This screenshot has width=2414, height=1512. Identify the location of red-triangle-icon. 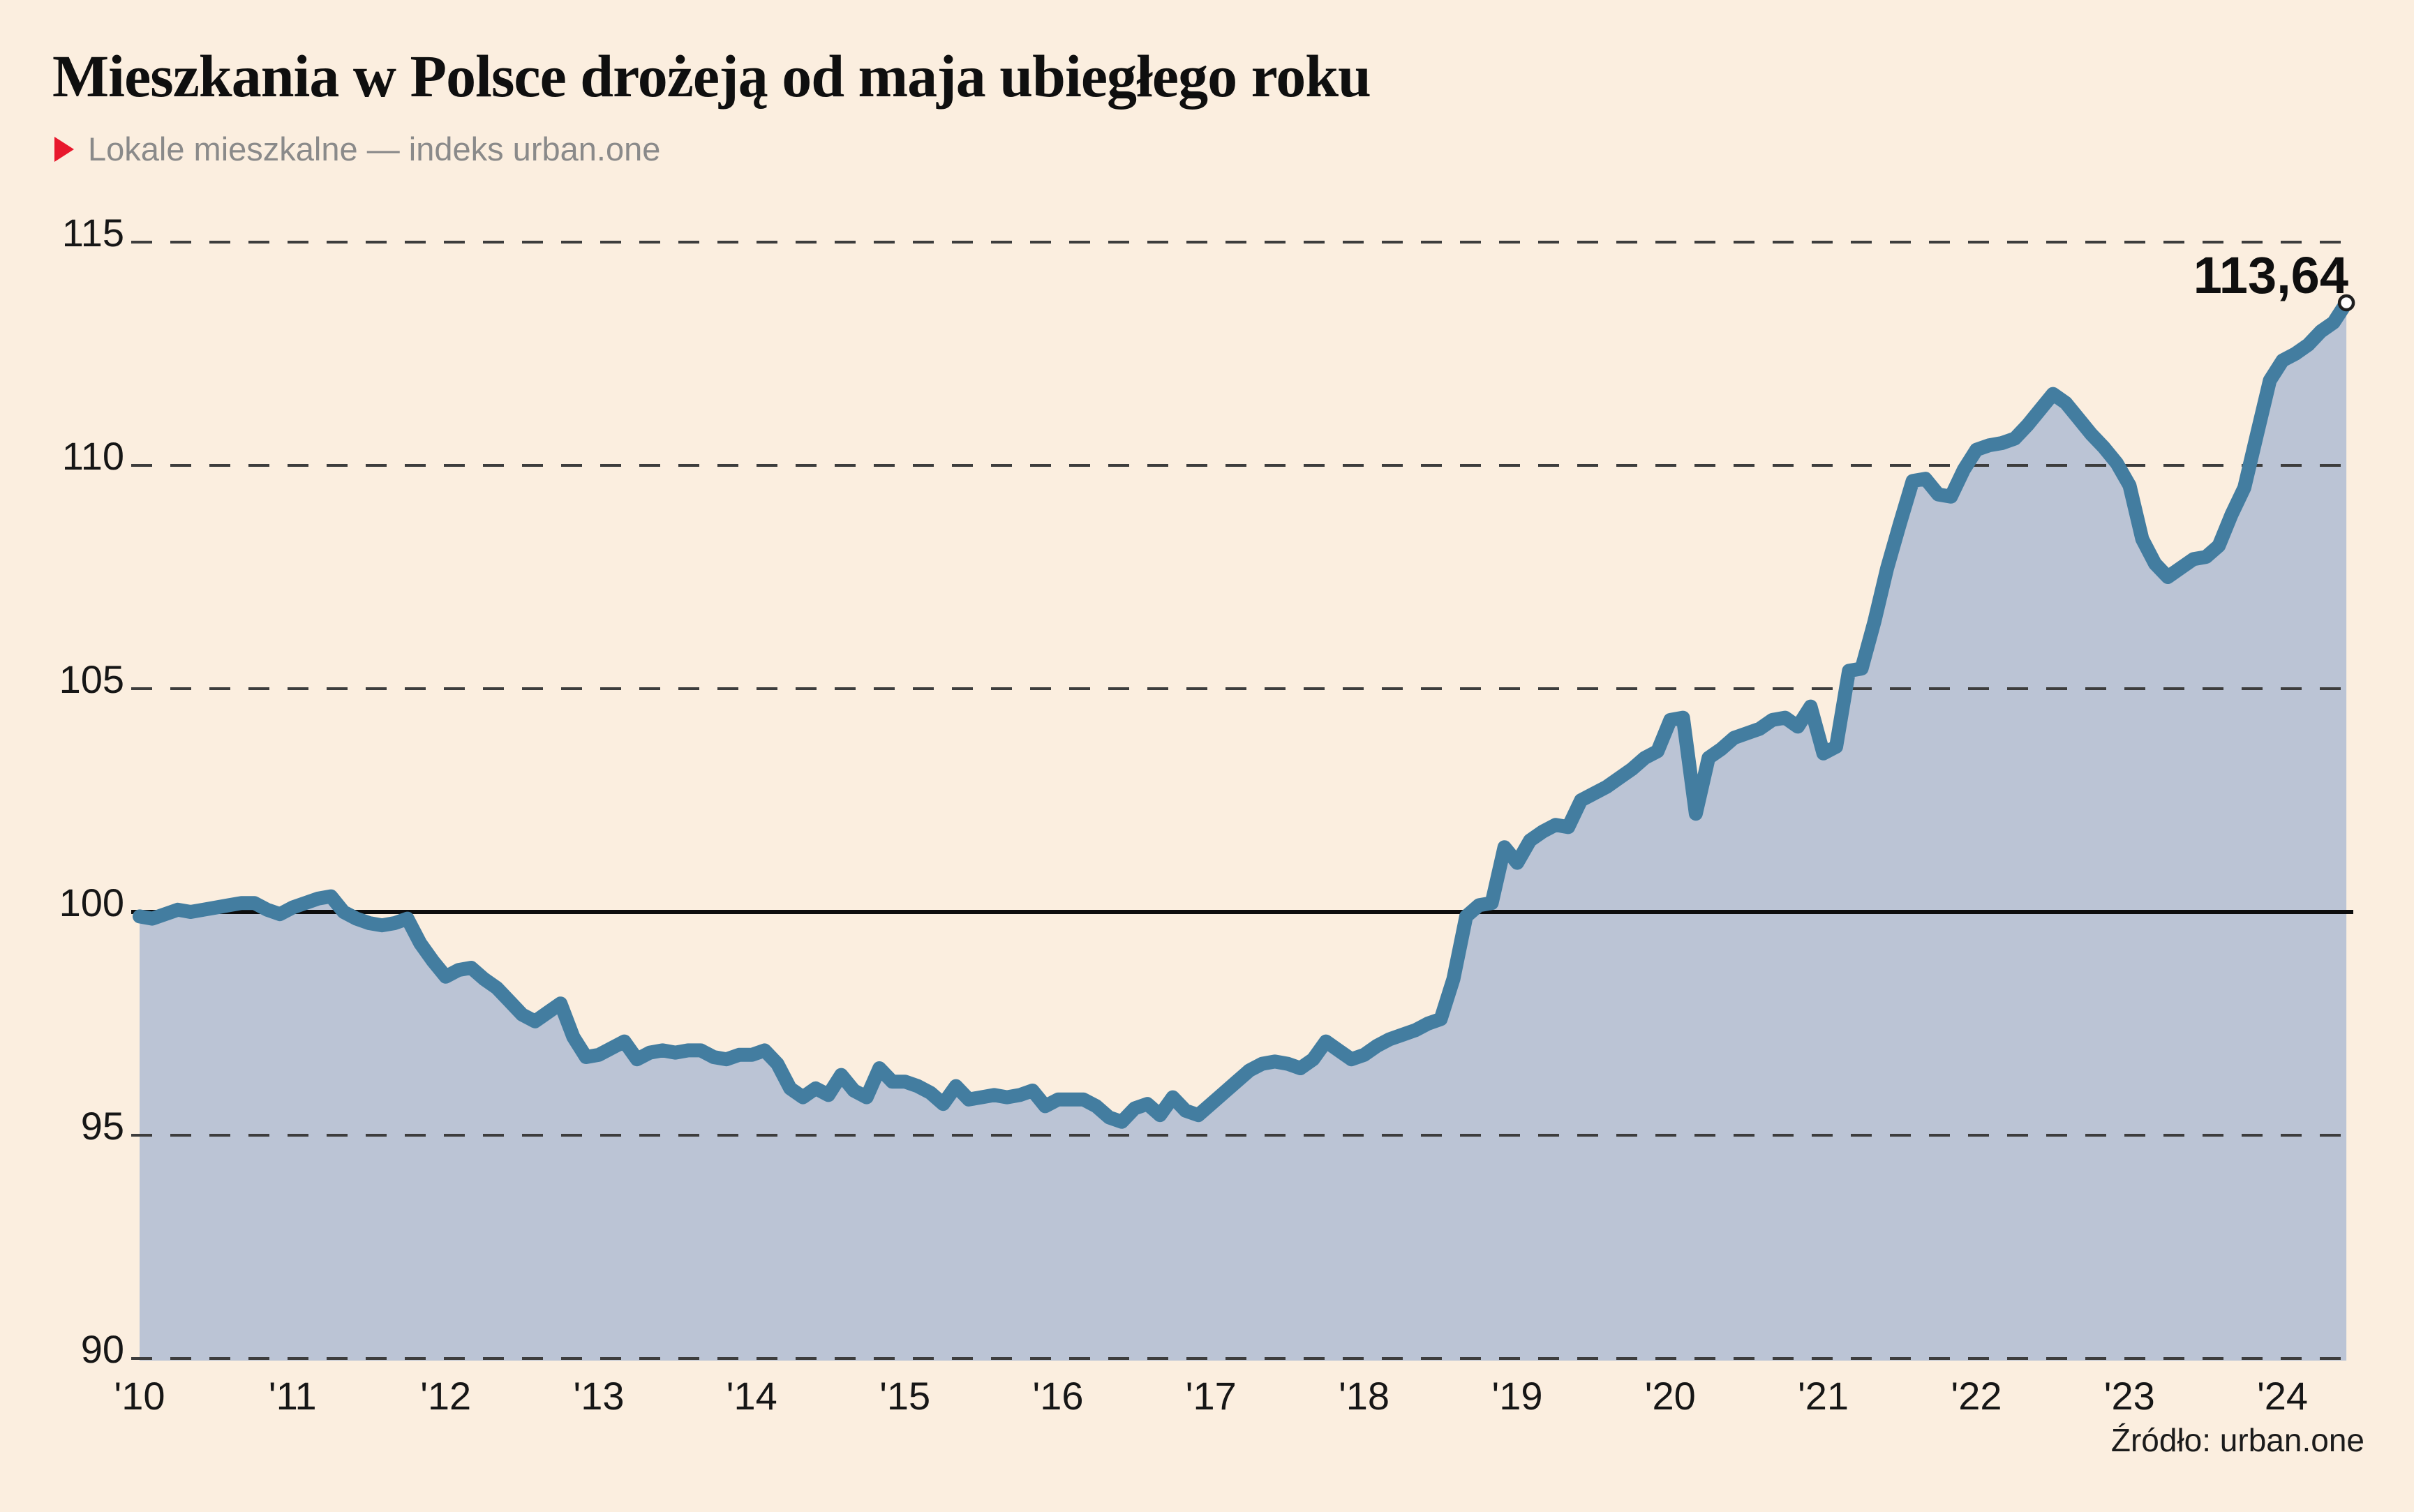
(64, 149).